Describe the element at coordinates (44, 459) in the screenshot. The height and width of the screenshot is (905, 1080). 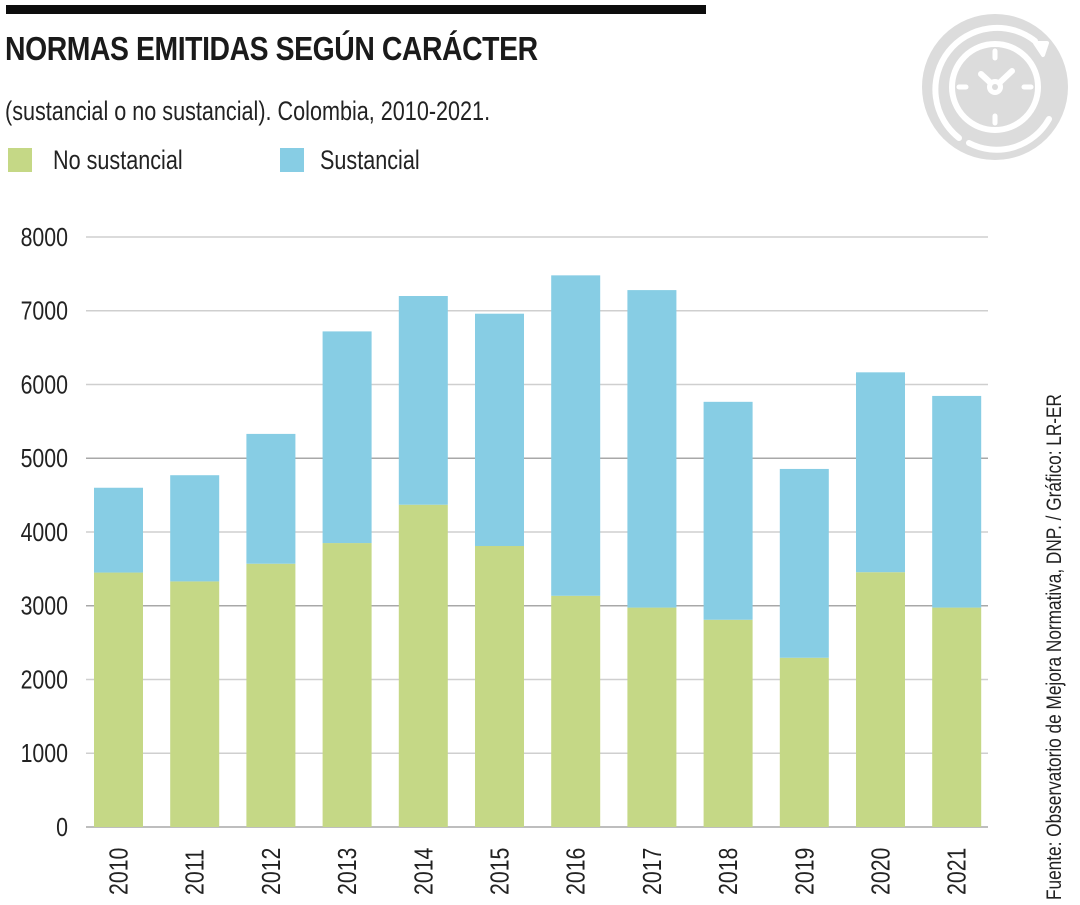
I see `y-tick-label: 5000` at that location.